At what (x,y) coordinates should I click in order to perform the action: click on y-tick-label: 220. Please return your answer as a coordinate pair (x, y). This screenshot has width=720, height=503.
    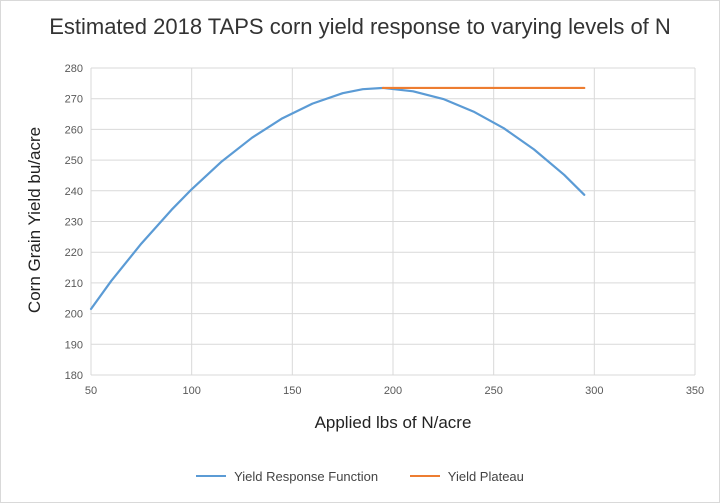
    Looking at the image, I should click on (74, 253).